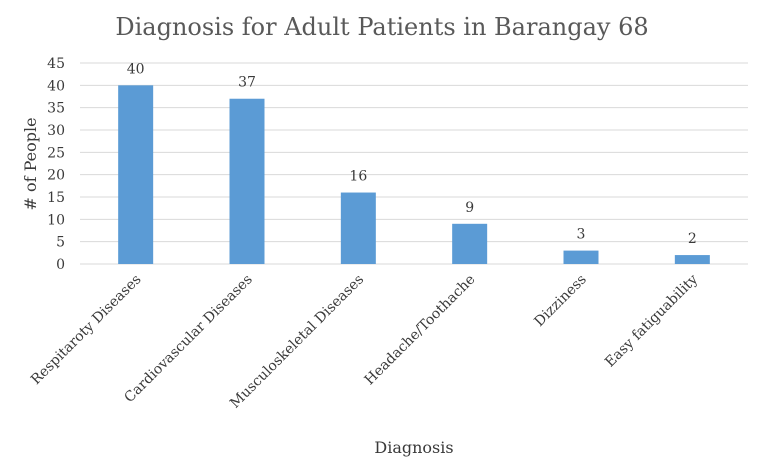 The height and width of the screenshot is (472, 760). What do you see at coordinates (30, 163) in the screenshot?
I see `y-axis-title: # of People` at bounding box center [30, 163].